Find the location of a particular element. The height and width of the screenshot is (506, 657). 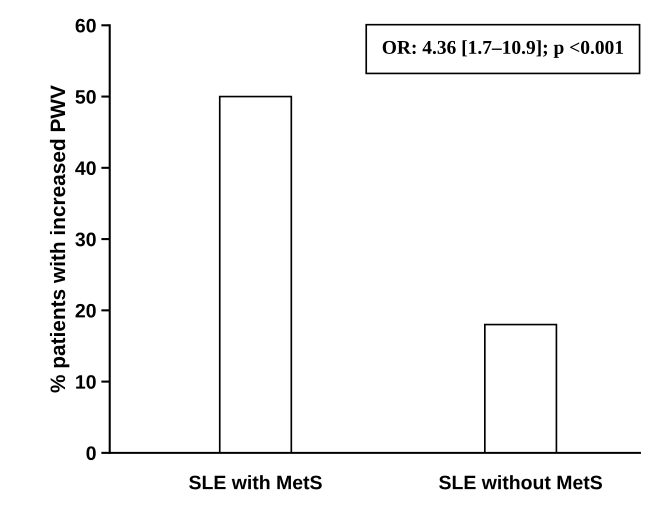

y-tick-label: 10 is located at coordinates (86, 382).